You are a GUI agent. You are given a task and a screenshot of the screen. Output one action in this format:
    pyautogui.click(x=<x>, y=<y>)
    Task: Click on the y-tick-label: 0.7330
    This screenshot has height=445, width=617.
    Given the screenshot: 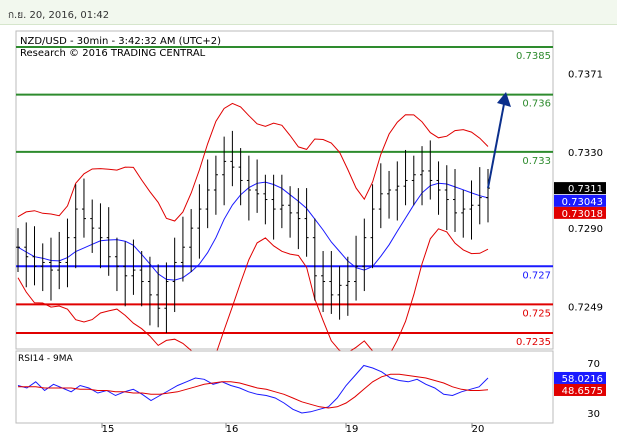 What is the action you would take?
    pyautogui.click(x=585, y=153)
    